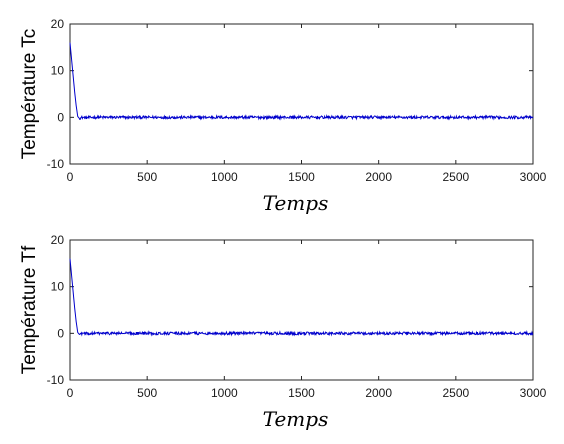  Describe the element at coordinates (29, 94) in the screenshot. I see `y-axis-label: Température Tc` at that location.